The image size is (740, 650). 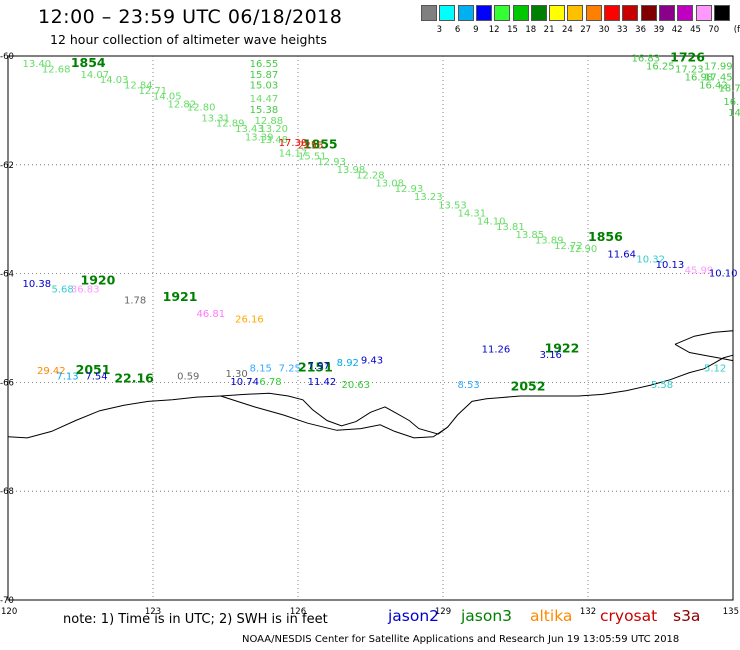 What do you see at coordinates (261, 369) in the screenshot?
I see `wave-height-label: 8.15` at bounding box center [261, 369].